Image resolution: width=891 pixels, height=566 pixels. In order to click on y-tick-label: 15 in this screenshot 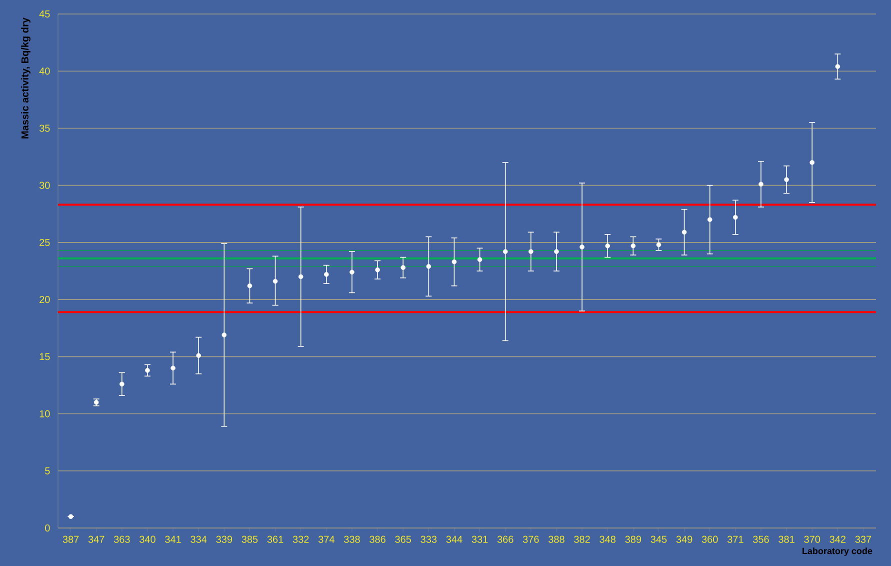, I will do `click(45, 356)`.